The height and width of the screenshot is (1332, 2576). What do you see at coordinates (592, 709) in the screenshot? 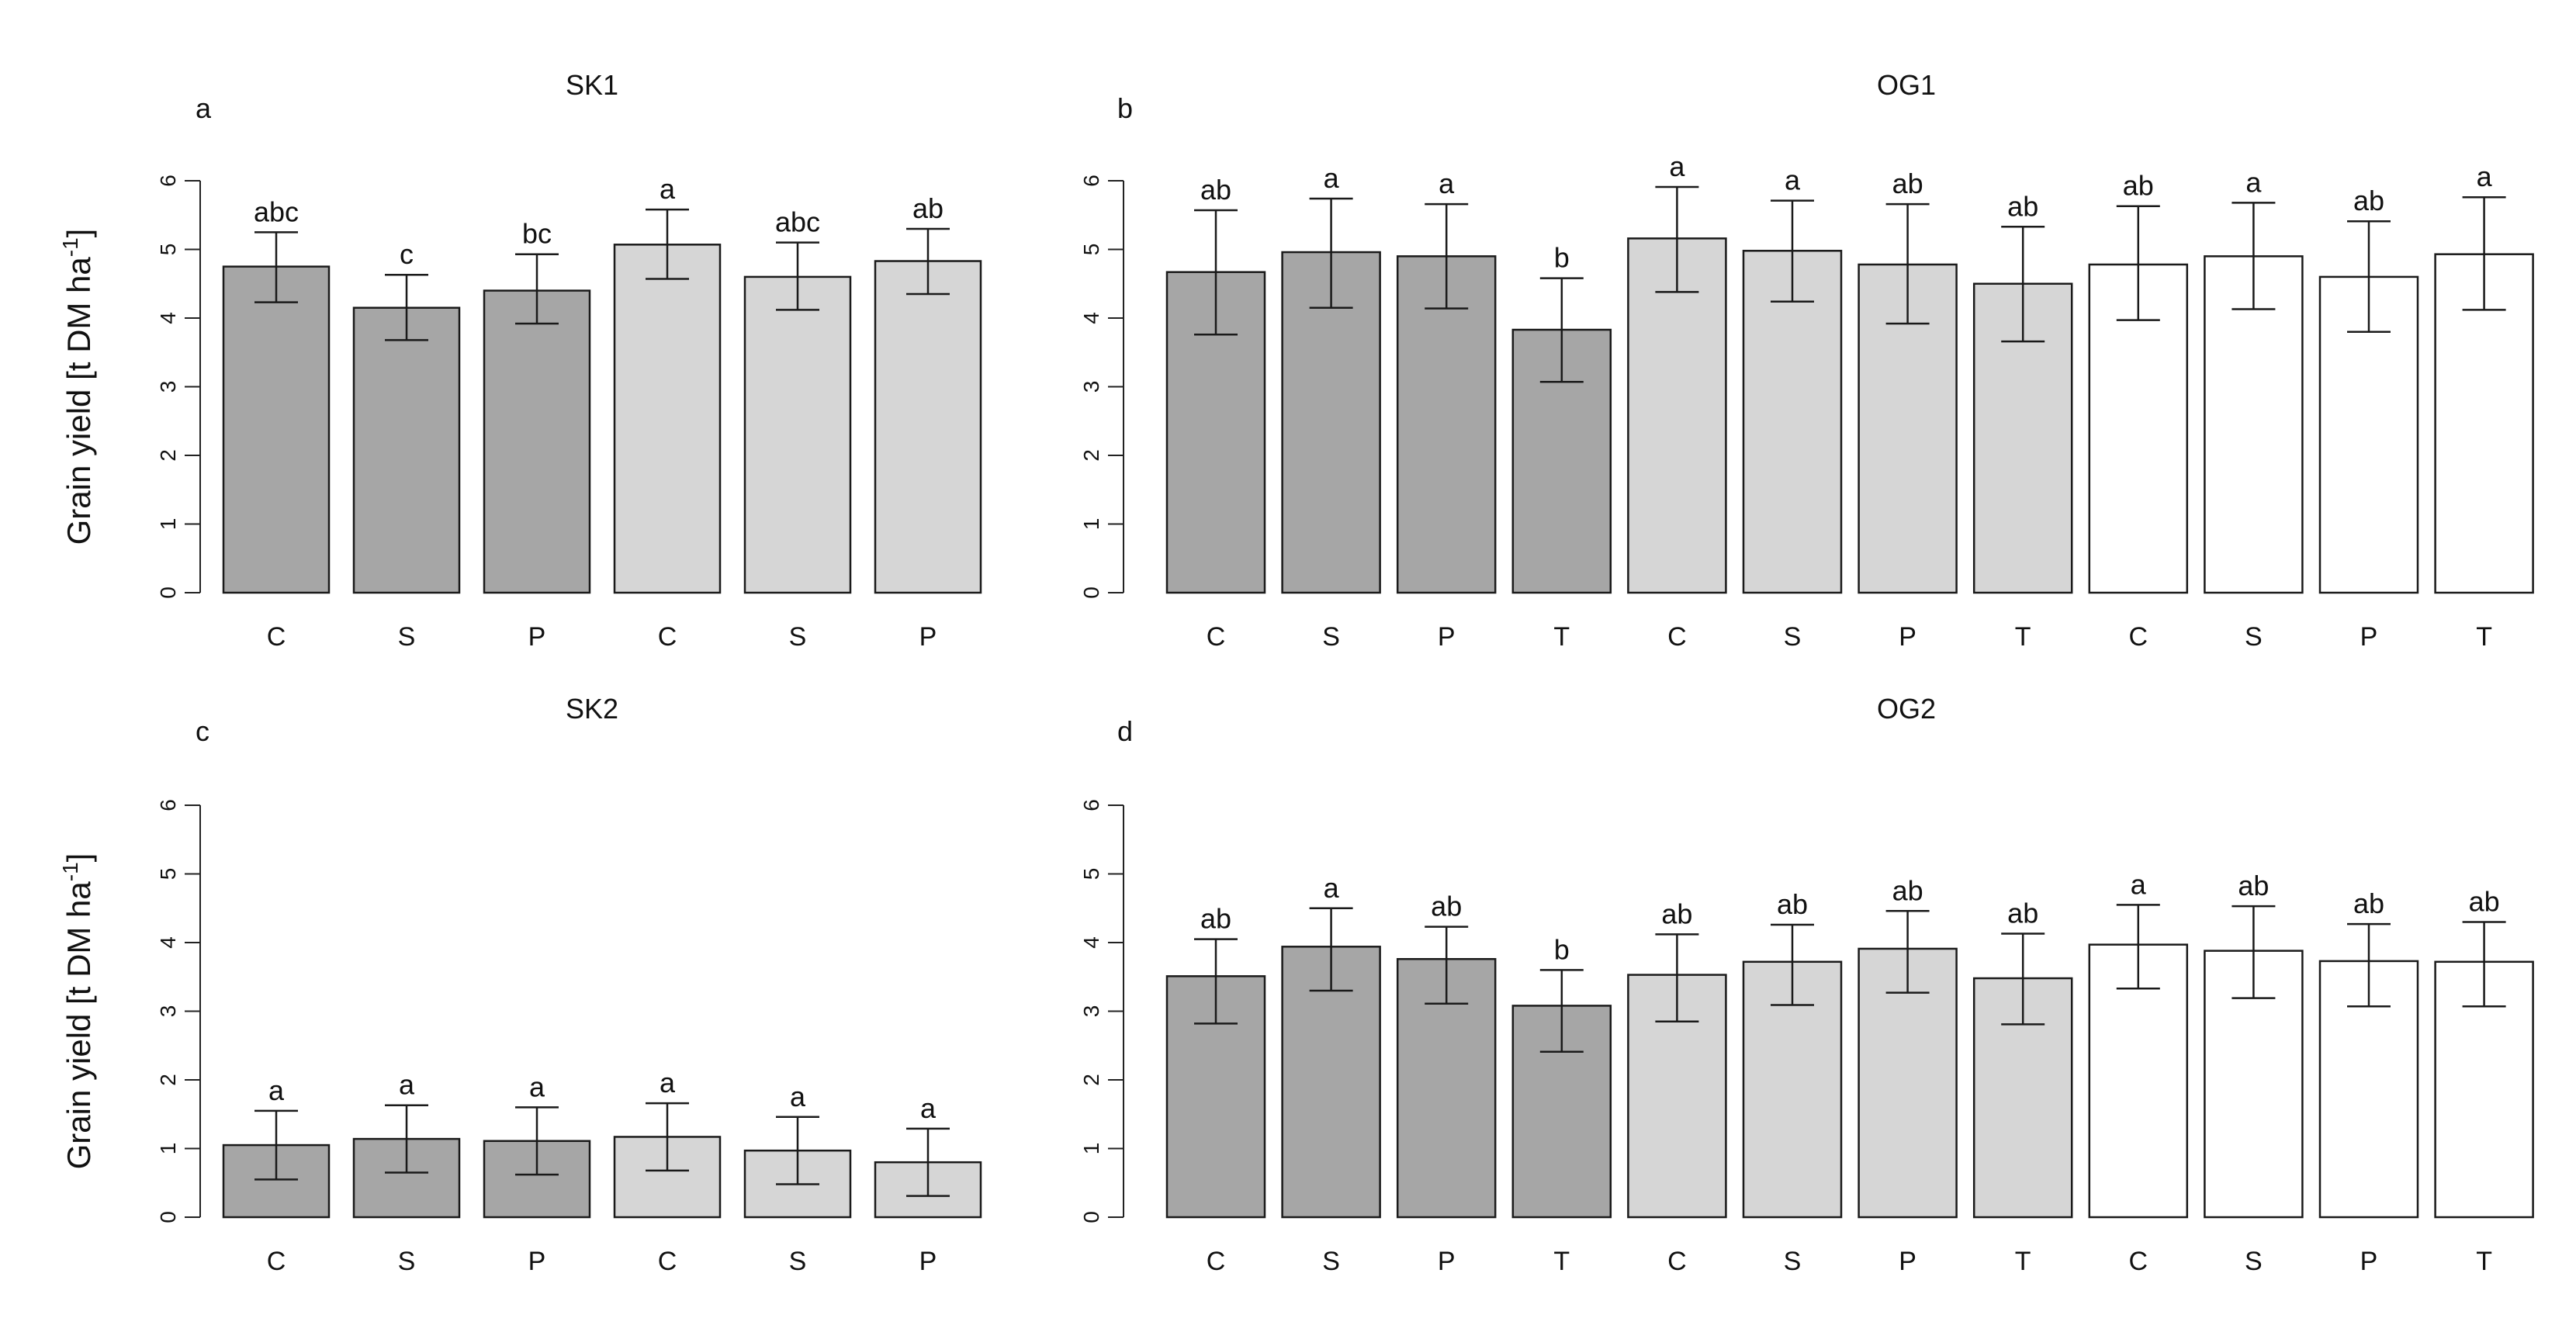
I see `chart-title: SK2` at bounding box center [592, 709].